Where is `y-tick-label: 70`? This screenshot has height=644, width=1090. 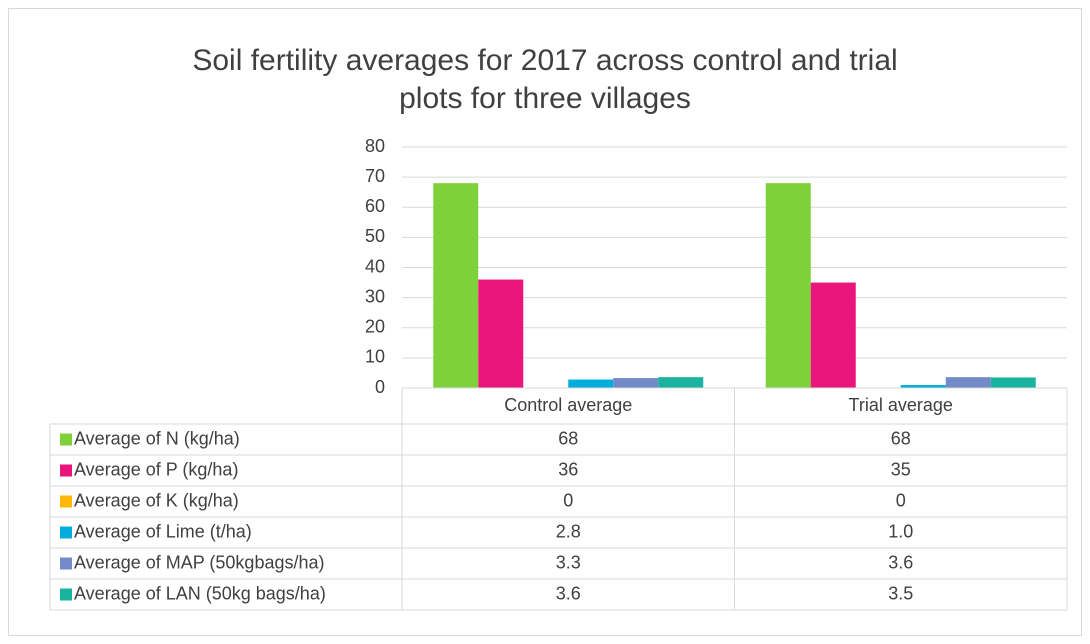 y-tick-label: 70 is located at coordinates (375, 176).